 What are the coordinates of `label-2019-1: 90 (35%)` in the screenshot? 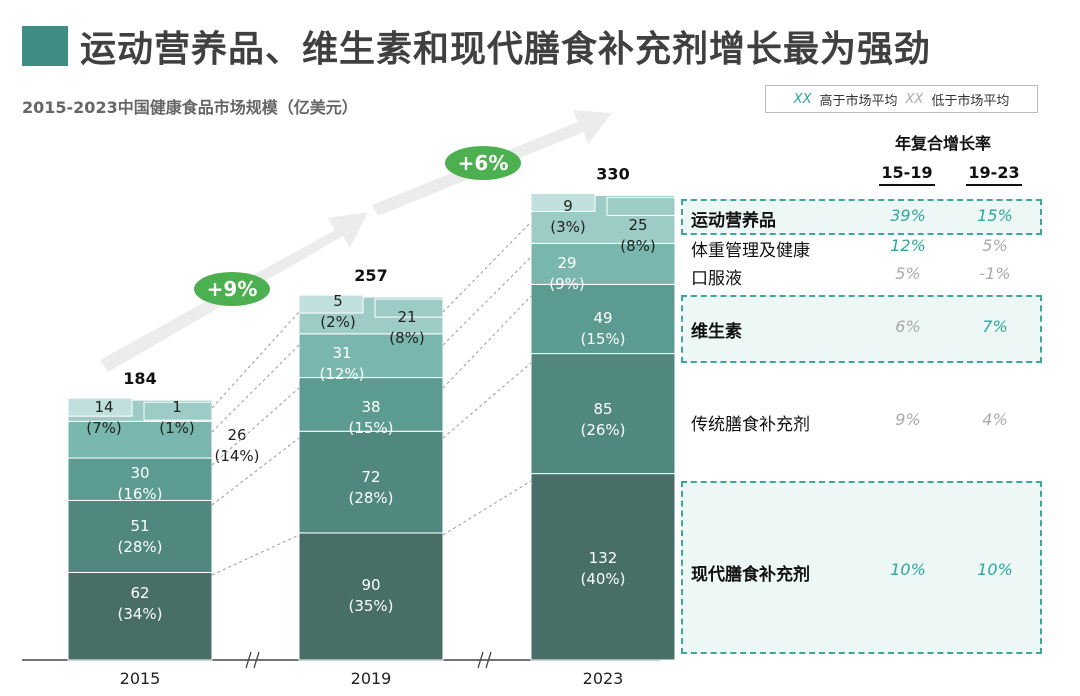 It's located at (370, 595).